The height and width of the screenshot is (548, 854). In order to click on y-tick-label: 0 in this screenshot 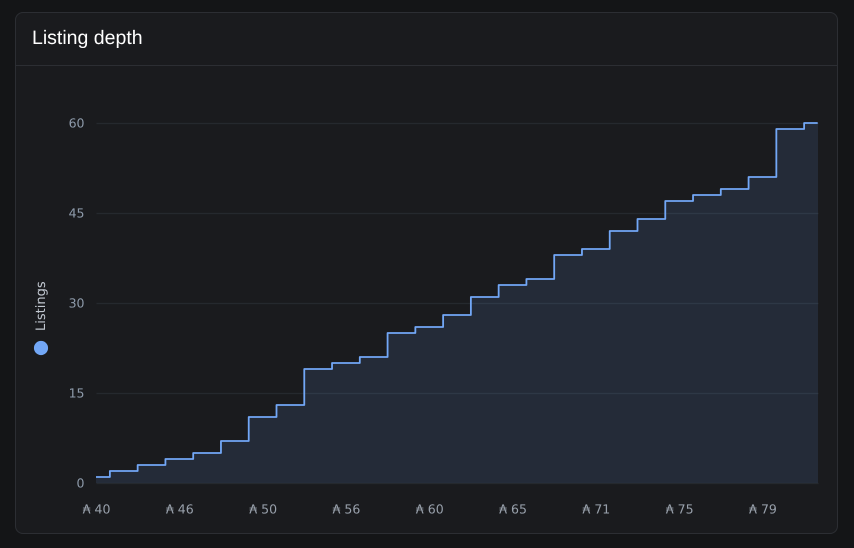, I will do `click(80, 483)`.